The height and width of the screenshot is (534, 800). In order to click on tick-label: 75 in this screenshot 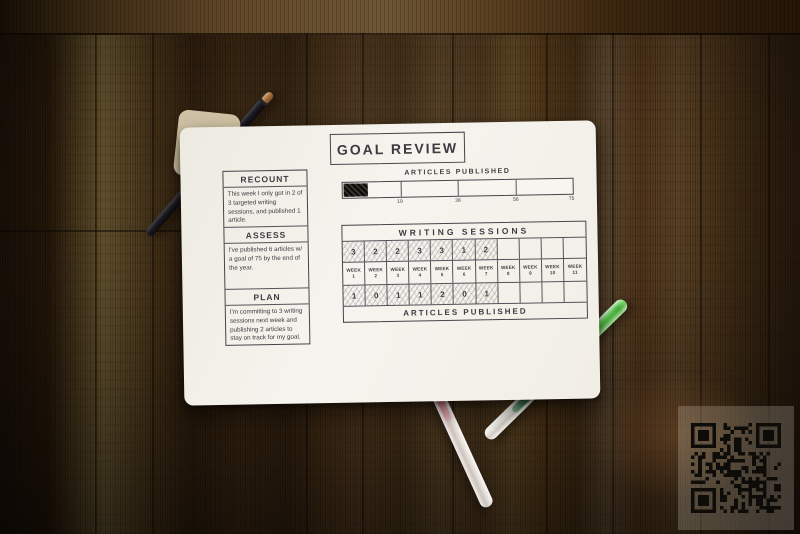, I will do `click(571, 198)`.